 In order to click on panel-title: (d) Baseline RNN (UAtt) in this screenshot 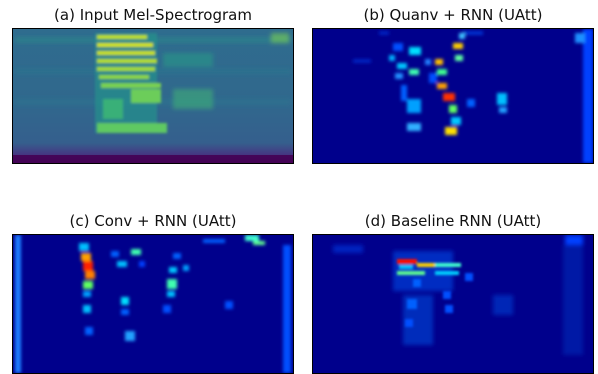, I will do `click(453, 221)`.